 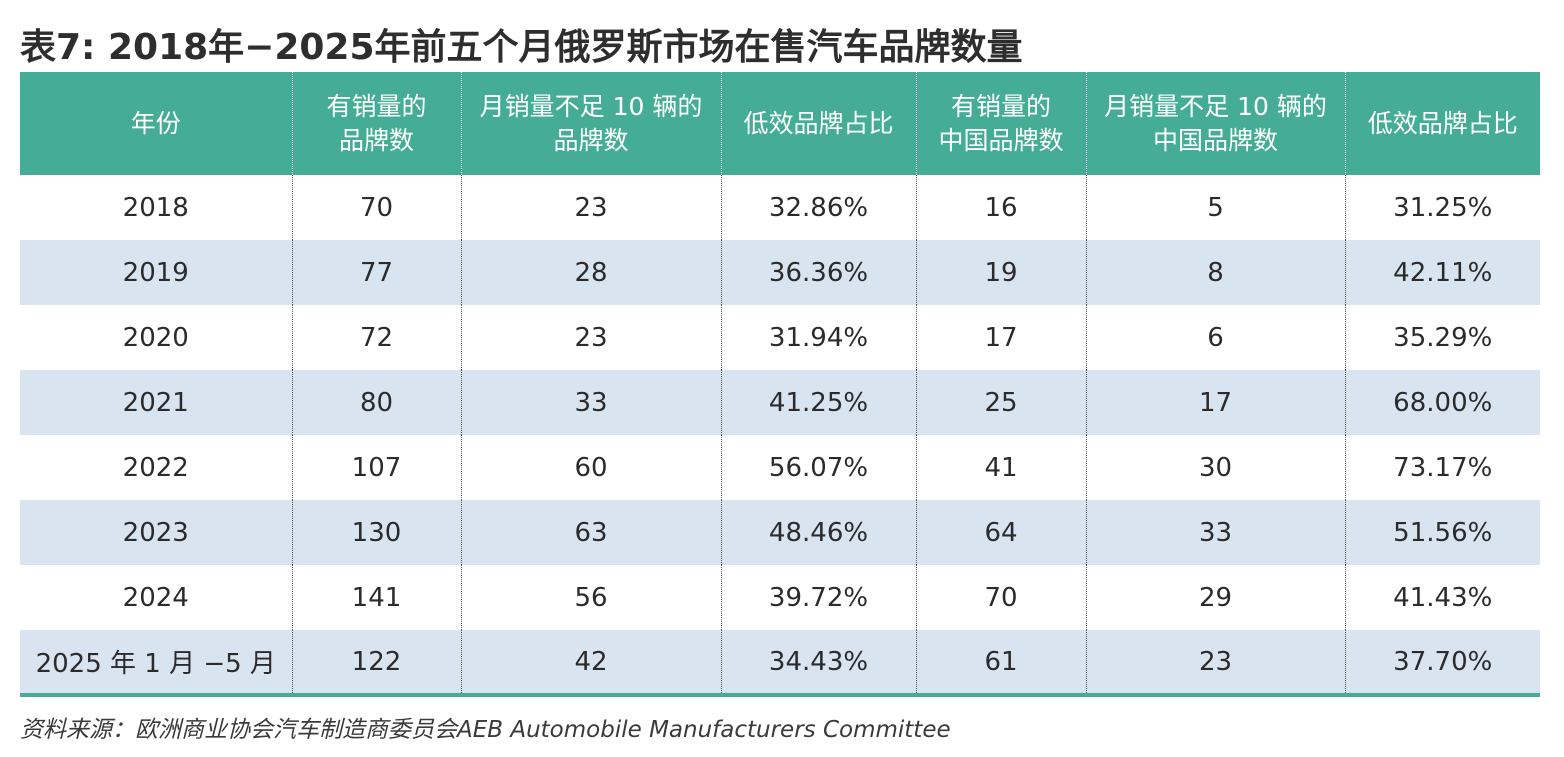 What do you see at coordinates (1215, 272) in the screenshot?
I see `cell-cn-low-brands: 8` at bounding box center [1215, 272].